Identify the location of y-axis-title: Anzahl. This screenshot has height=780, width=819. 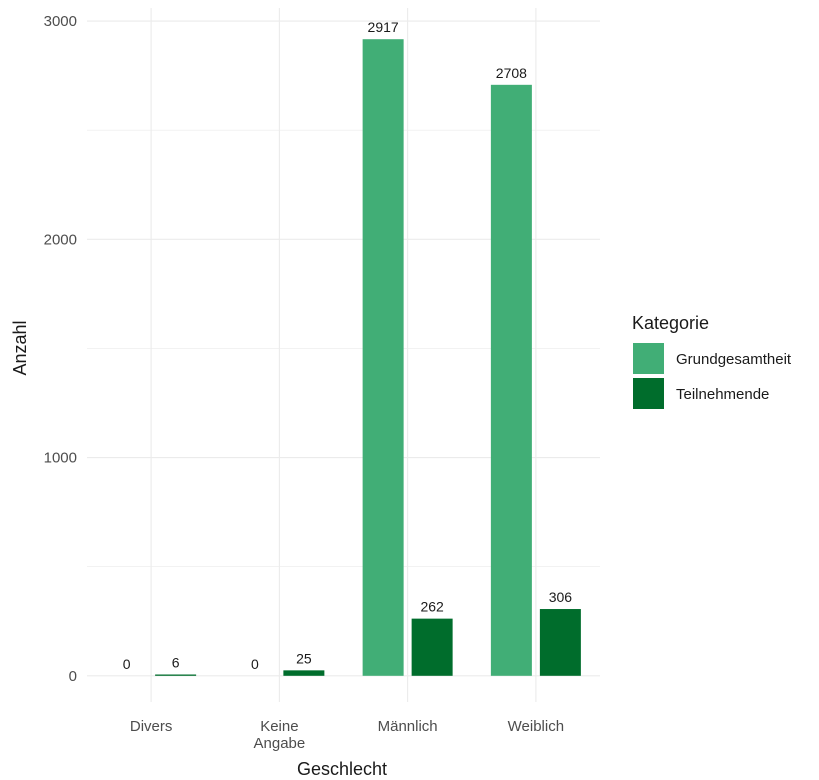
(20, 347).